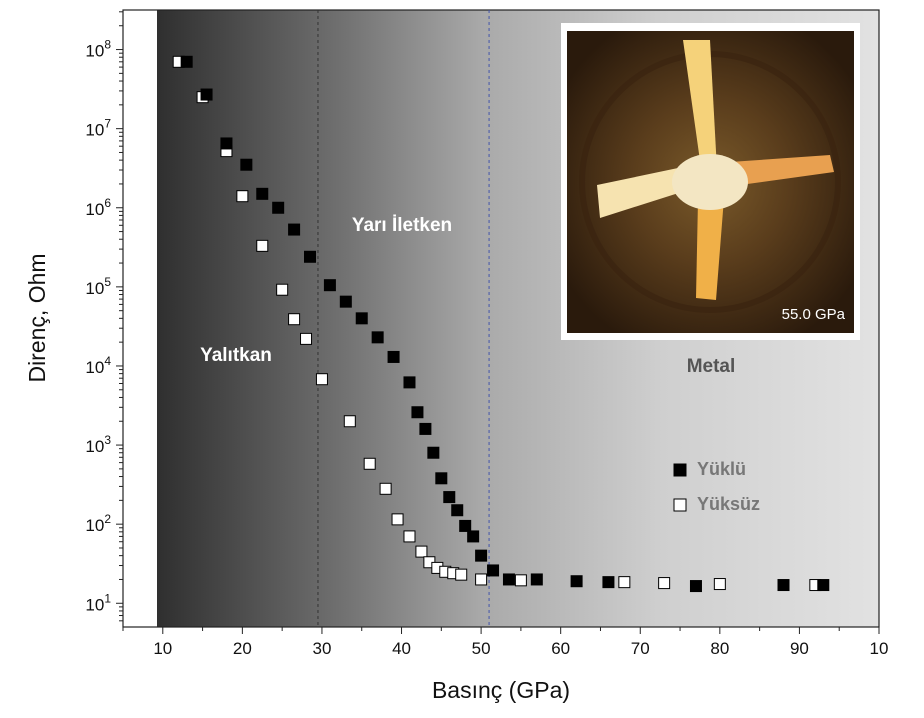 This screenshot has width=924, height=718. What do you see at coordinates (680, 470) in the screenshot?
I see `legend-marker-loaded` at bounding box center [680, 470].